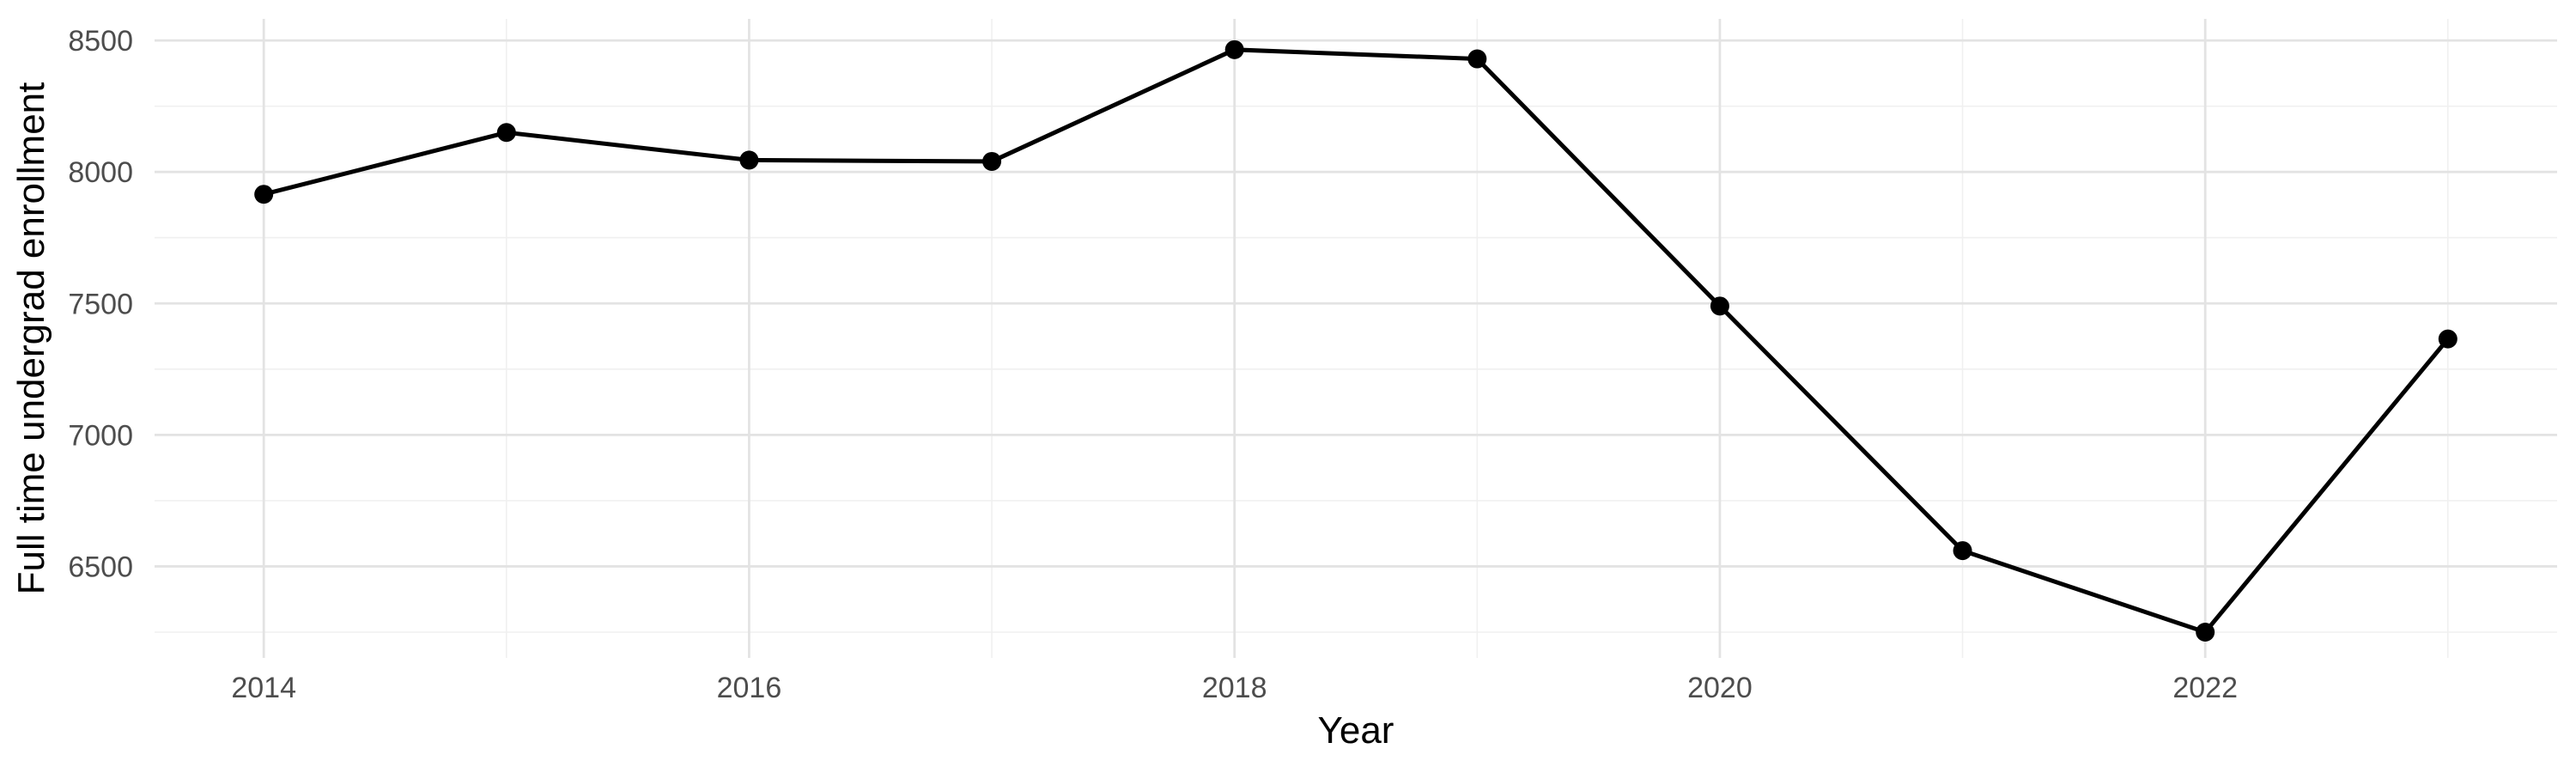  I want to click on x-tick-label: 2018, so click(1235, 688).